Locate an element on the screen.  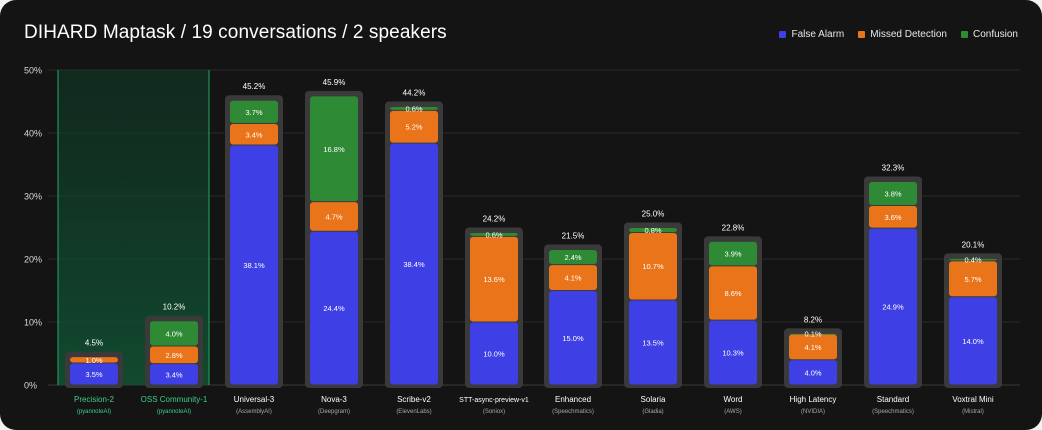
x-provider-label: (ElevenLabs) is located at coordinates (413, 412).